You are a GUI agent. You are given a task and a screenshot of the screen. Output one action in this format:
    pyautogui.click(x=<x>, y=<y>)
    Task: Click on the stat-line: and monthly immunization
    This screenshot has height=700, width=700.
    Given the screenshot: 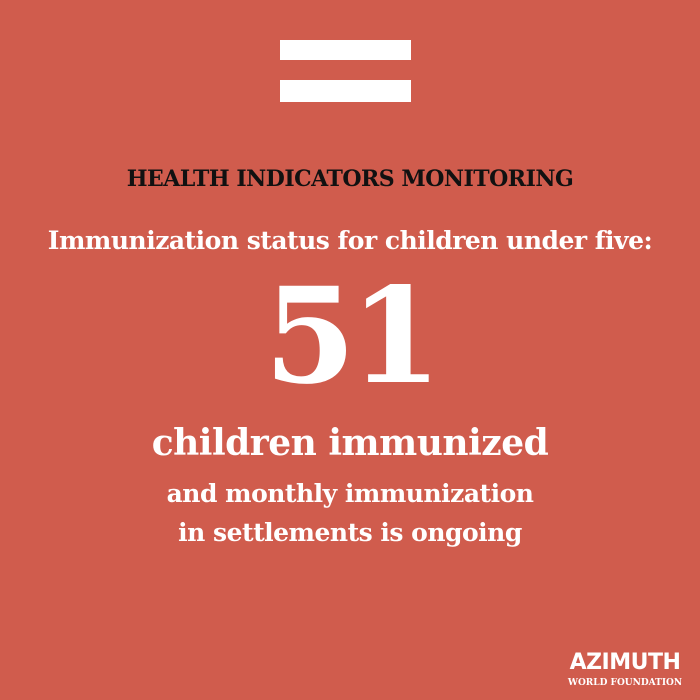 What is the action you would take?
    pyautogui.click(x=350, y=493)
    